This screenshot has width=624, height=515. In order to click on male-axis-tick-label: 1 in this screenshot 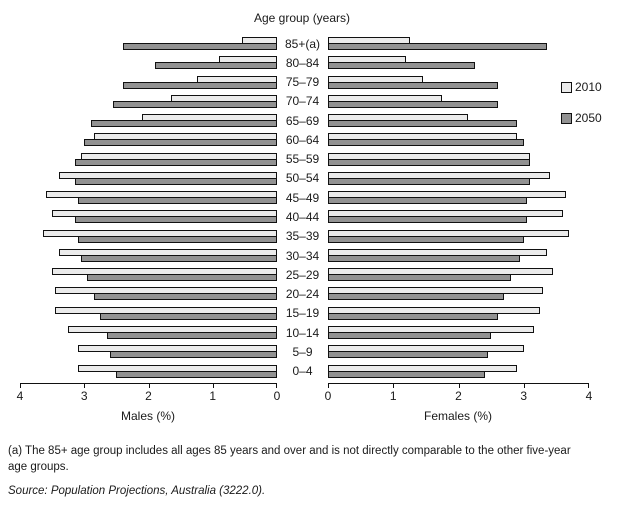, I will do `click(213, 396)`.